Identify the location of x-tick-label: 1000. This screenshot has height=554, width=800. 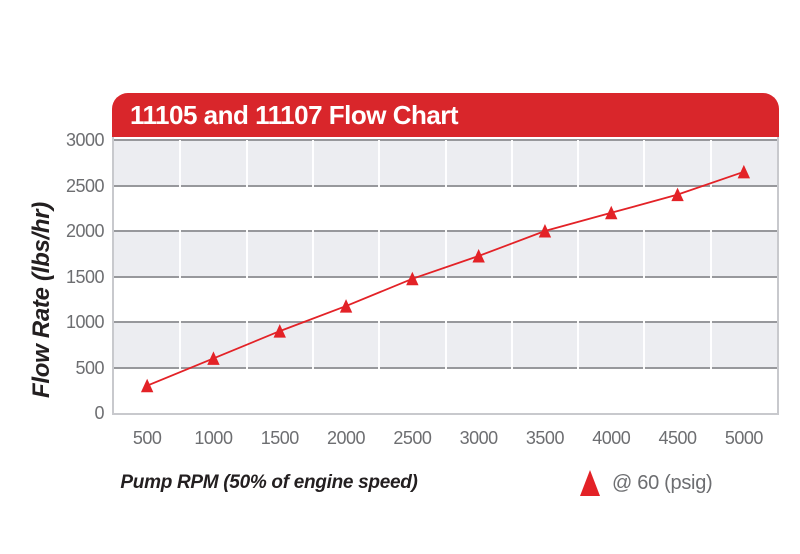
(213, 438).